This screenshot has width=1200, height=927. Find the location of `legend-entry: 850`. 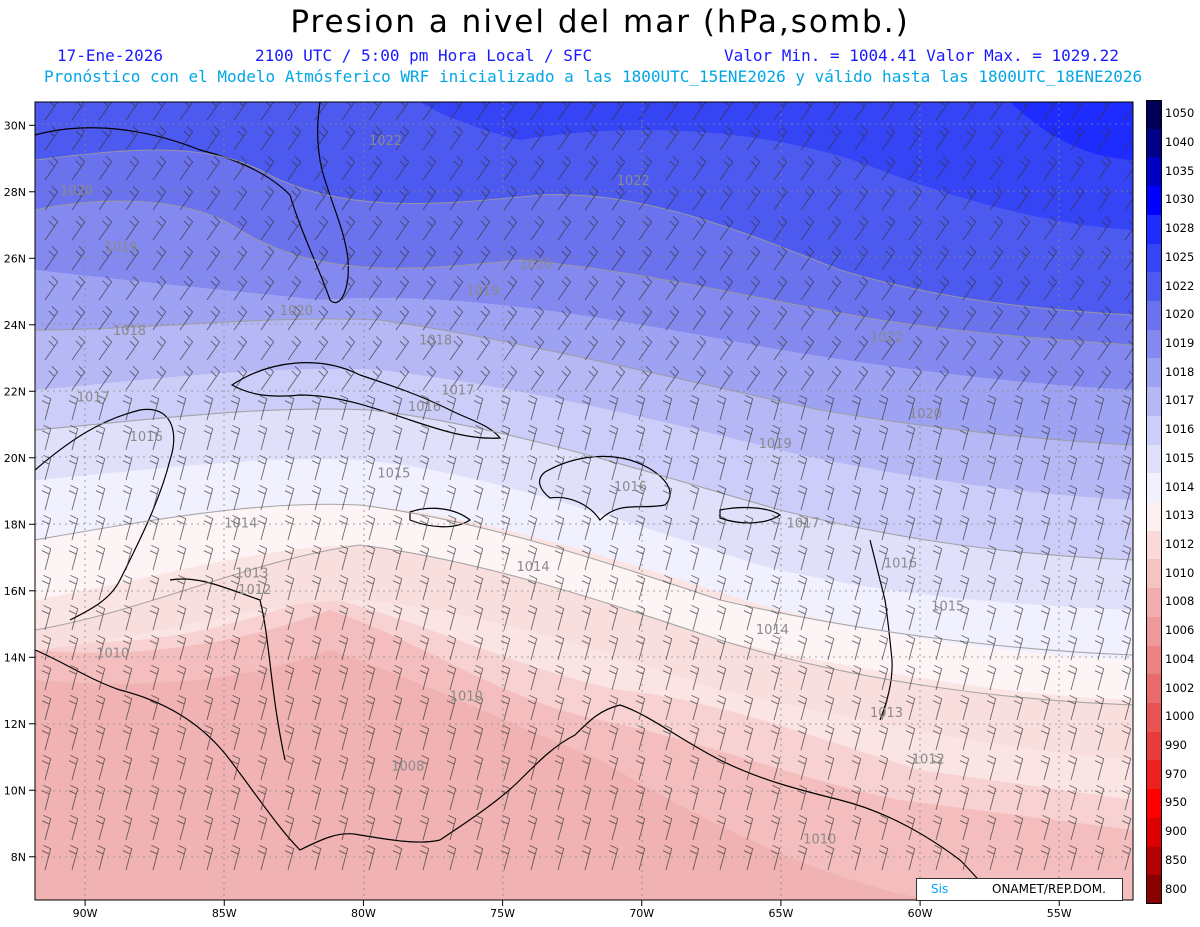

legend-entry: 850 is located at coordinates (1169, 861).